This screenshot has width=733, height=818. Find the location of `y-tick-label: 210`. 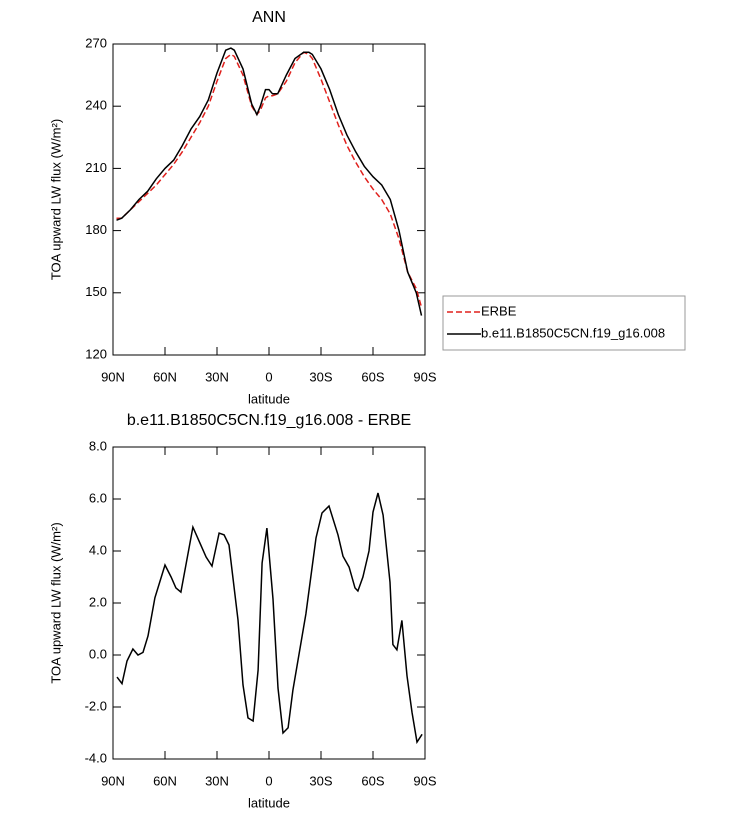

y-tick-label: 210 is located at coordinates (96, 167).